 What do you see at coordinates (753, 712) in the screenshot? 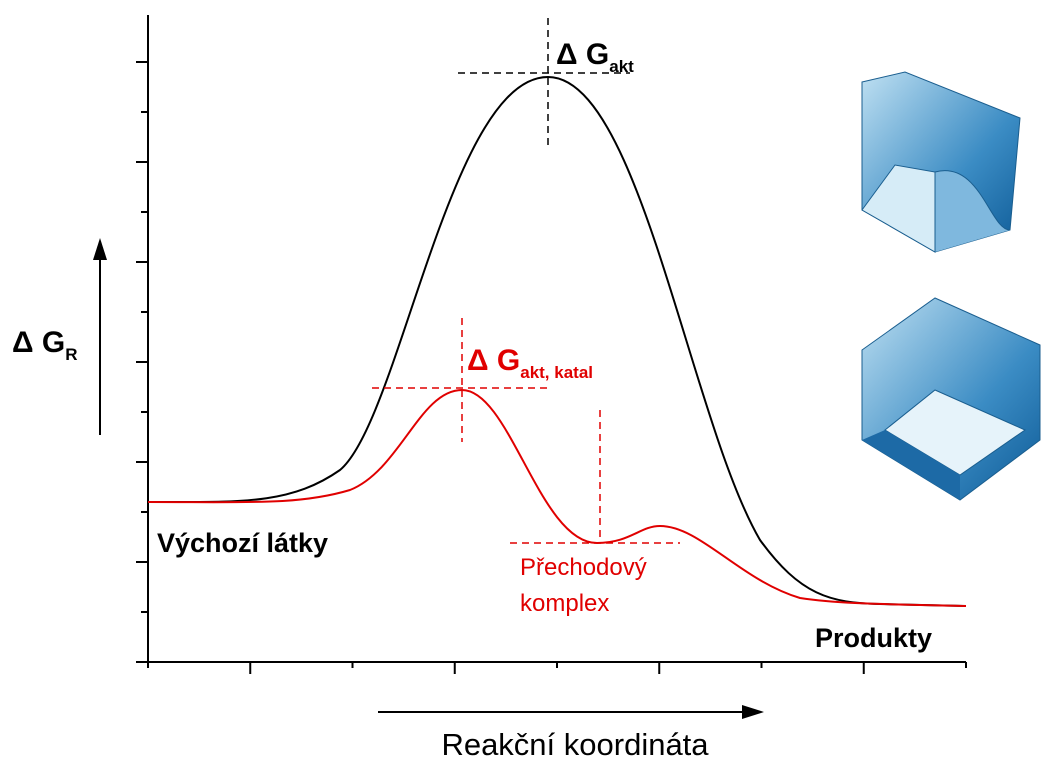
I see `x-arrowhead` at bounding box center [753, 712].